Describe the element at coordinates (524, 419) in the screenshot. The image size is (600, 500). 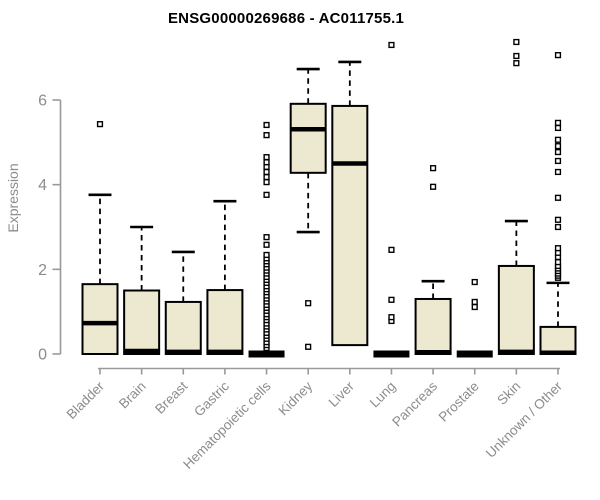
I see `x-tick-label-unknown-other: Unknown / Other` at that location.